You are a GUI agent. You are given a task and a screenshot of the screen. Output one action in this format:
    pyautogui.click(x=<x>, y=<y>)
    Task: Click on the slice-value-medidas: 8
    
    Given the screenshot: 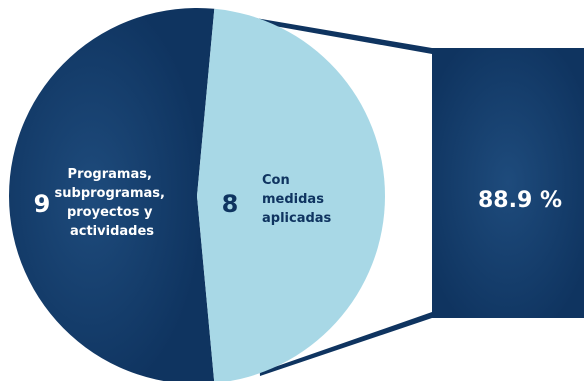 What is the action you would take?
    pyautogui.click(x=230, y=204)
    